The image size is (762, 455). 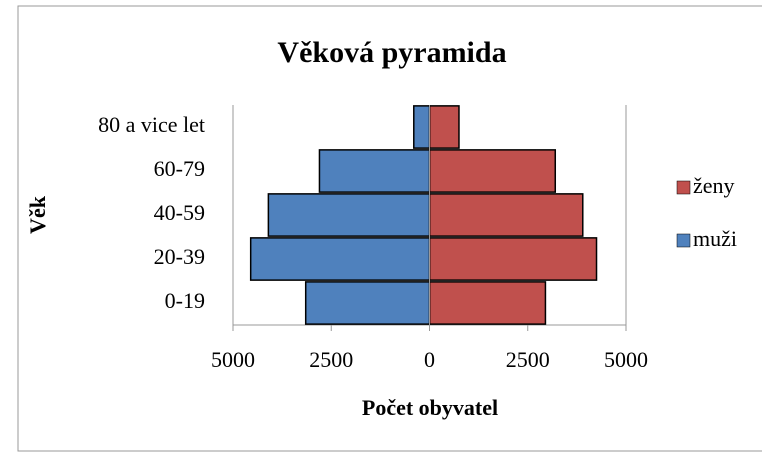 I want to click on y-tick-label: 80 a vice let, so click(x=151, y=124).